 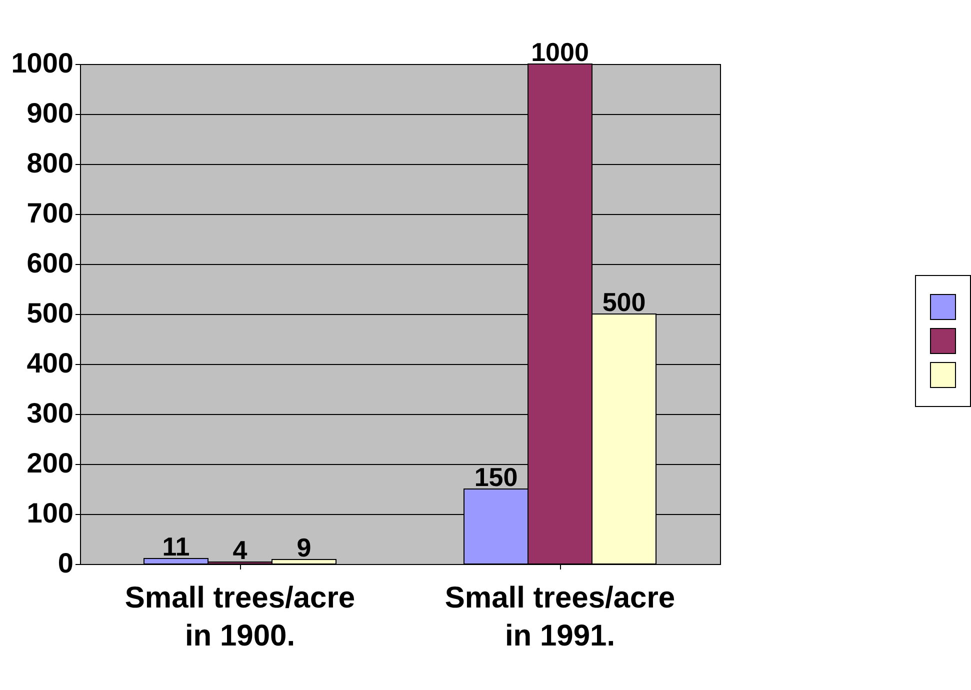 What do you see at coordinates (50, 213) in the screenshot?
I see `y-tick-label: 700` at bounding box center [50, 213].